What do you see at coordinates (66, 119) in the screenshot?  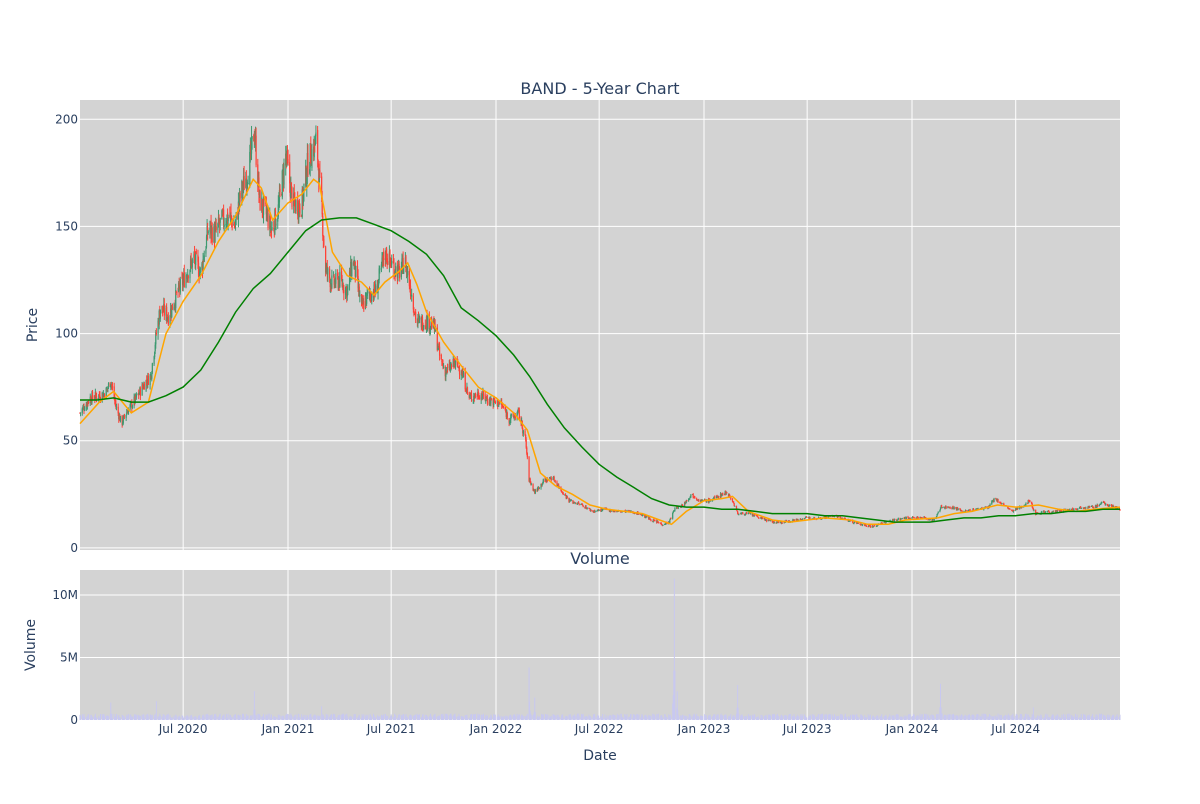 I see `price-y-tick-label: 200` at bounding box center [66, 119].